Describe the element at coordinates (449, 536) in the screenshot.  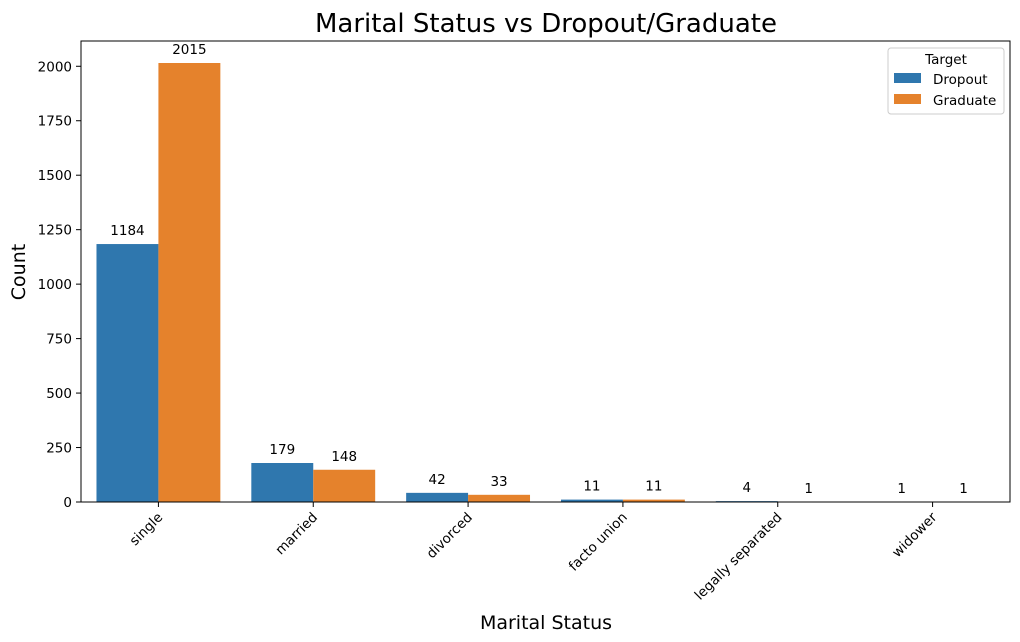
I see `x-tick-label-divorced: divorced` at that location.